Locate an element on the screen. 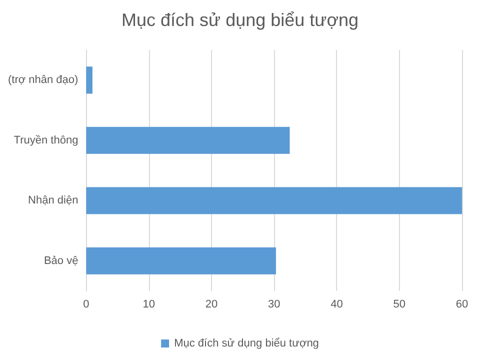  y-tick-label: Nhận diện is located at coordinates (53, 200).